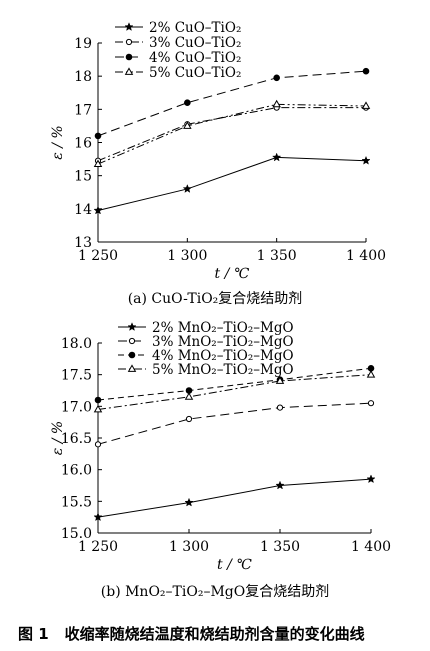 Image resolution: width=430 pixels, height=651 pixels. What do you see at coordinates (214, 634) in the screenshot?
I see `figure-caption-text: 收缩率随烧结温度和烧结助剂含量的变化曲线` at bounding box center [214, 634].